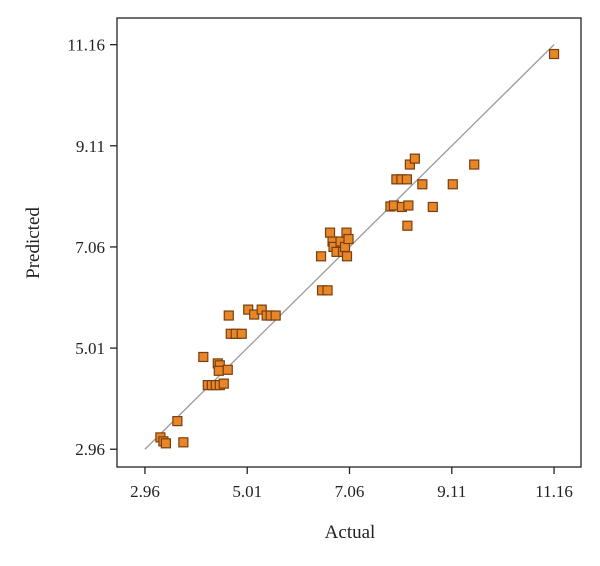  Describe the element at coordinates (145, 491) in the screenshot. I see `x-tick-label: 2.96` at that location.